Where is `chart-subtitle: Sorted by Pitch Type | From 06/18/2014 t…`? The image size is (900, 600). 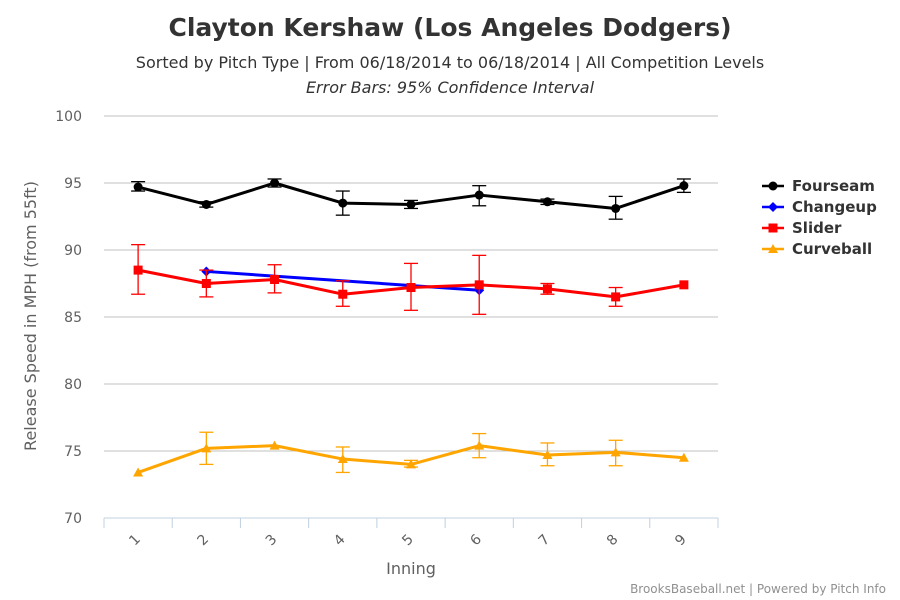
chart-subtitle: Sorted by Pitch Type | From 06/18/2014 t… is located at coordinates (450, 62).